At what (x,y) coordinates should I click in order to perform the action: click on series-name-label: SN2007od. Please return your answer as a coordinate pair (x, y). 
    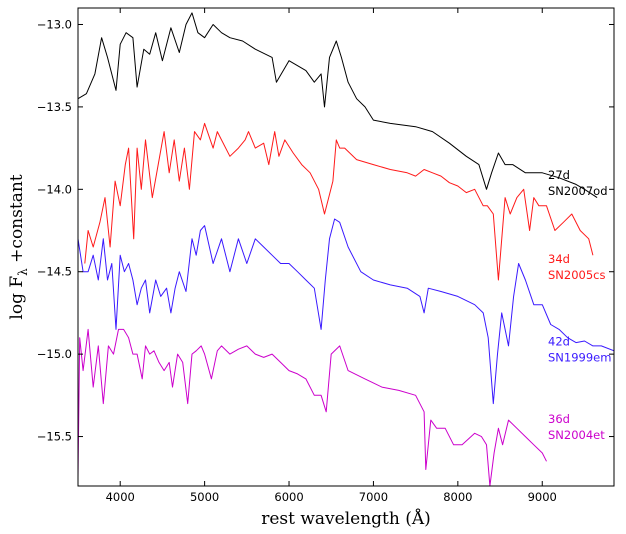
    Looking at the image, I should click on (578, 191).